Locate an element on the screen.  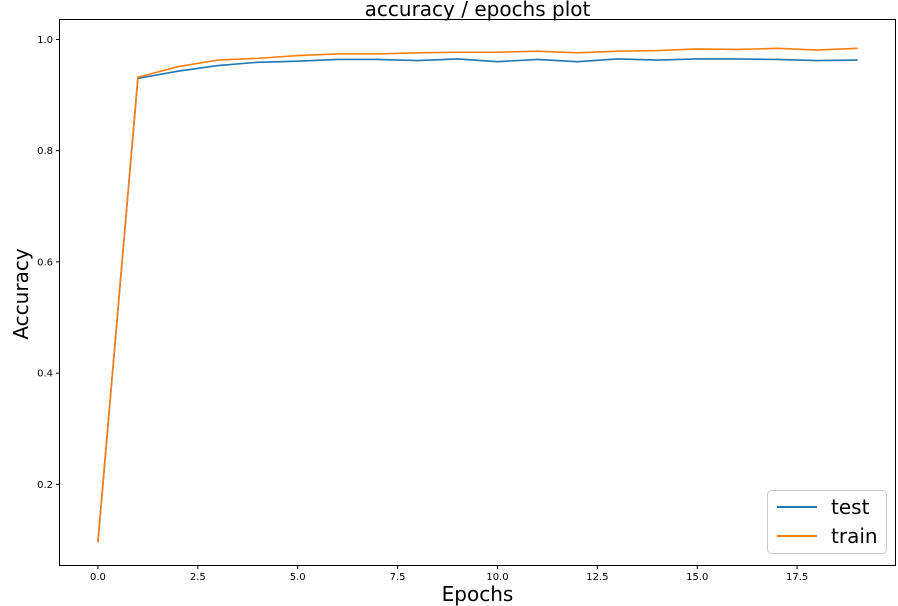
x-tick-label: 17.5 is located at coordinates (797, 577).